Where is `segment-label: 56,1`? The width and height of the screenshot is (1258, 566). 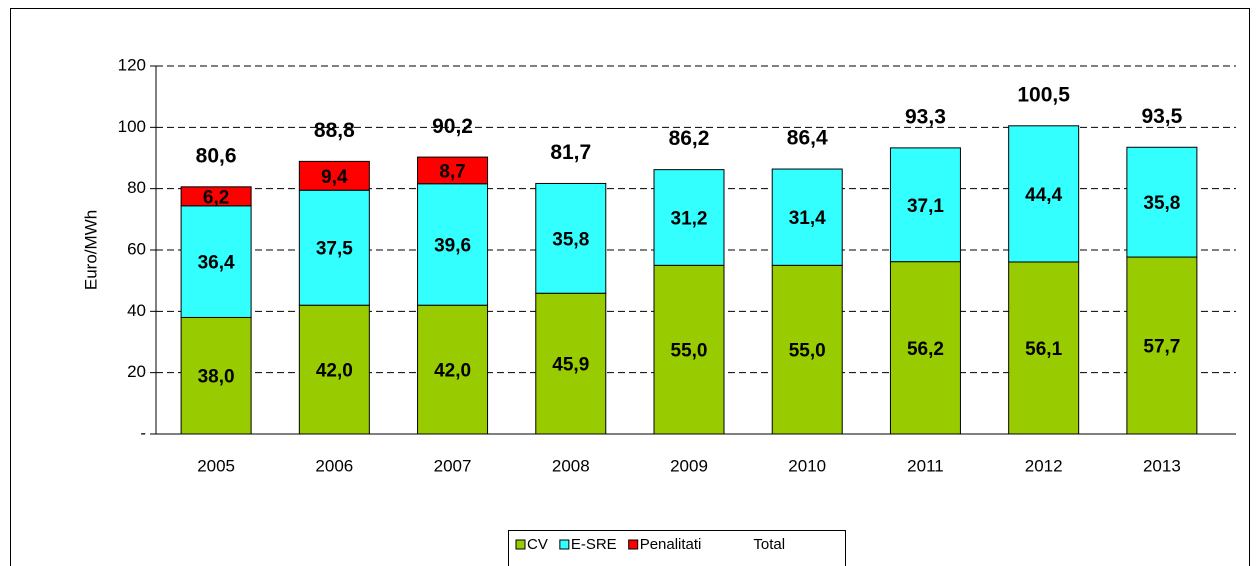
segment-label: 56,1 is located at coordinates (1043, 349).